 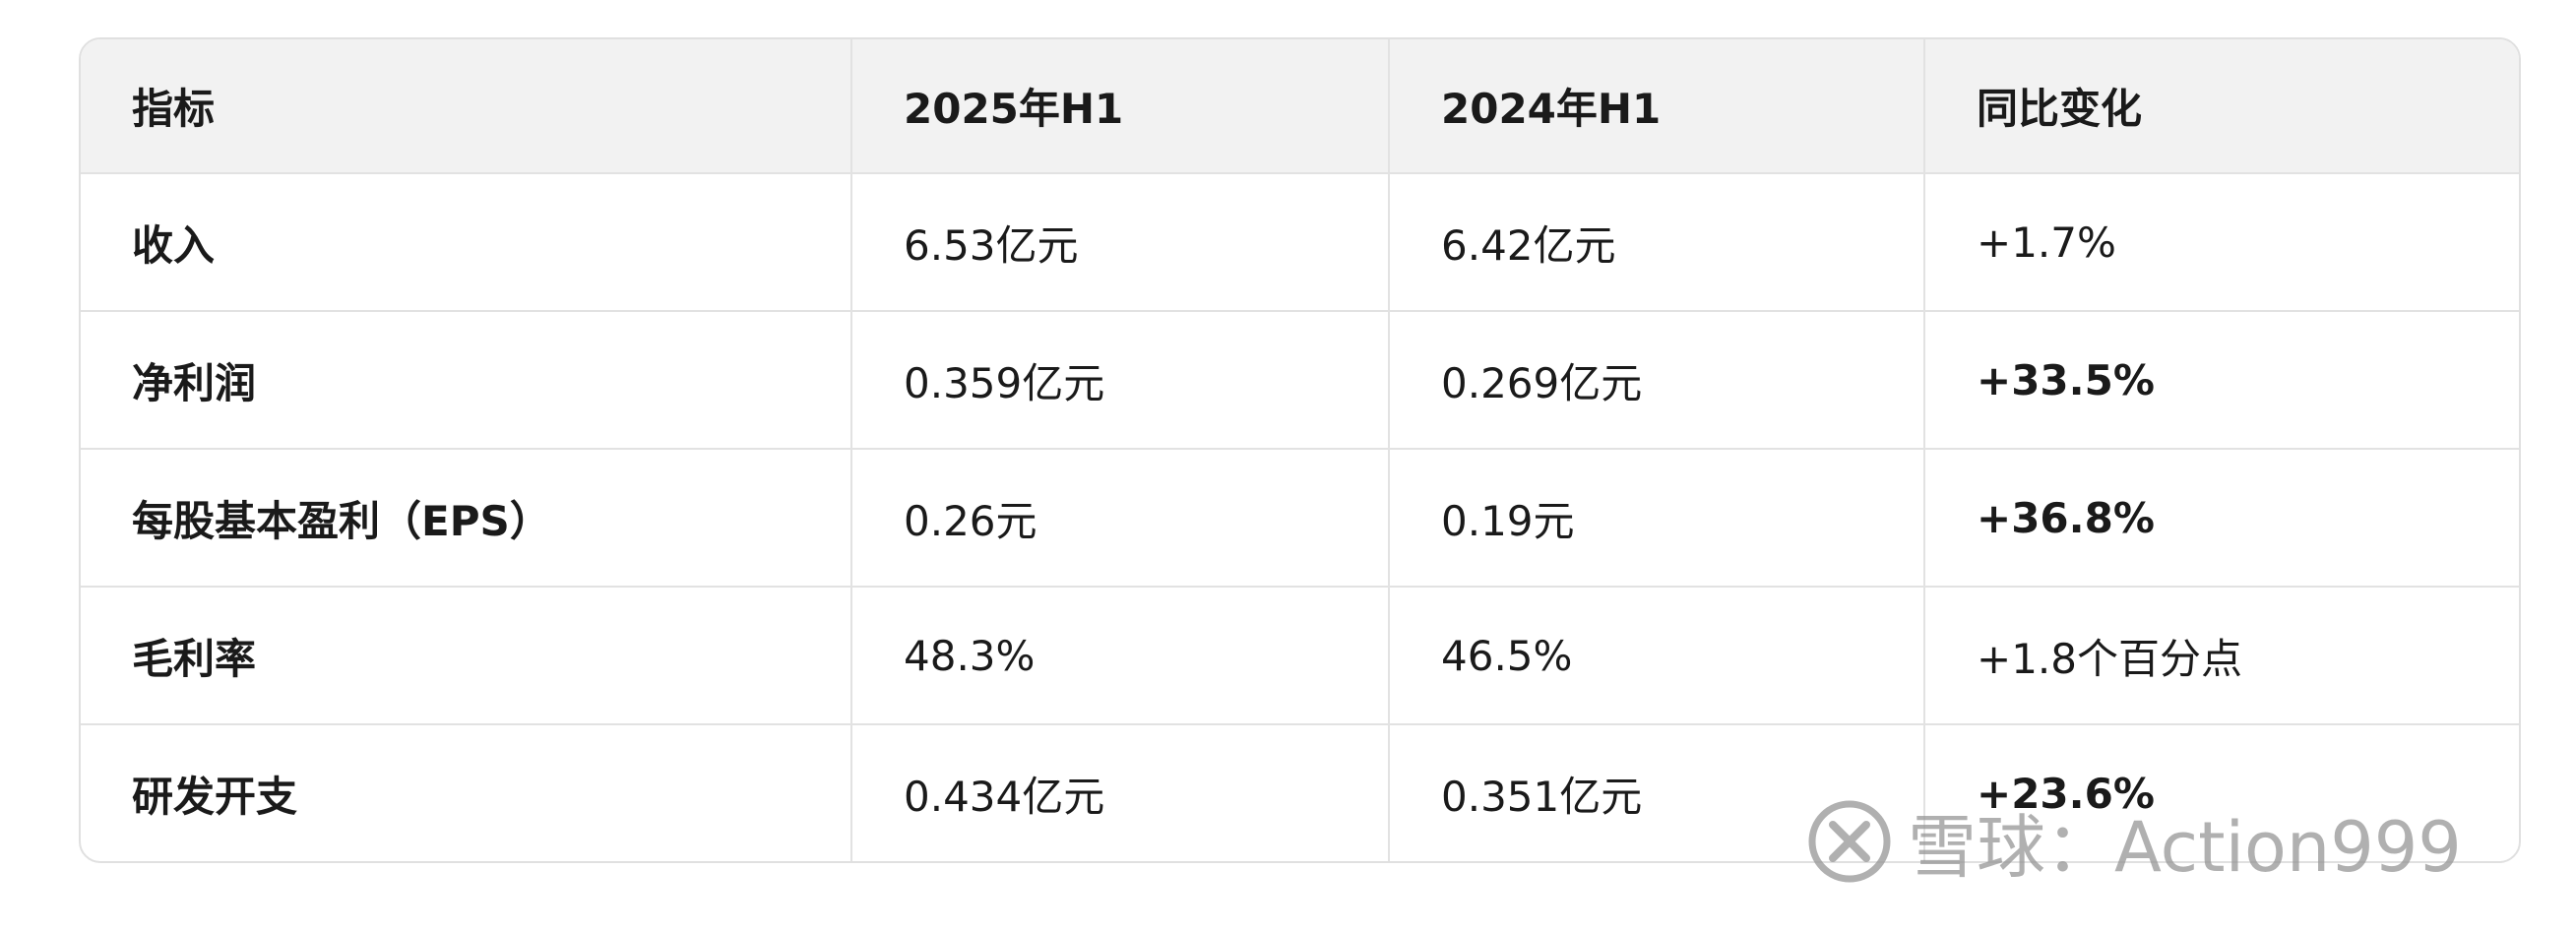 I want to click on cell: 0.359亿元, so click(x=1120, y=380).